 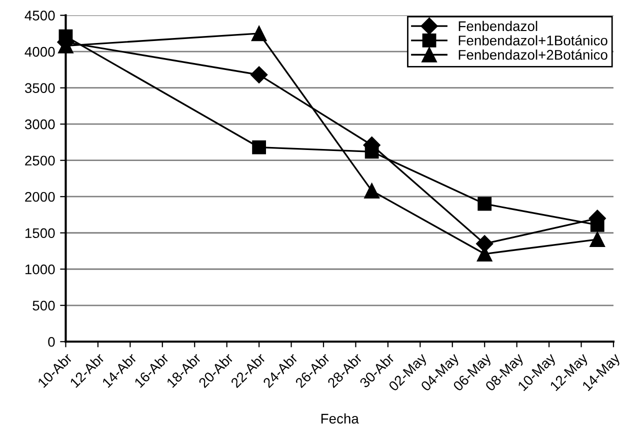 What do you see at coordinates (40, 197) in the screenshot?
I see `y-tick-label: 2000` at bounding box center [40, 197].